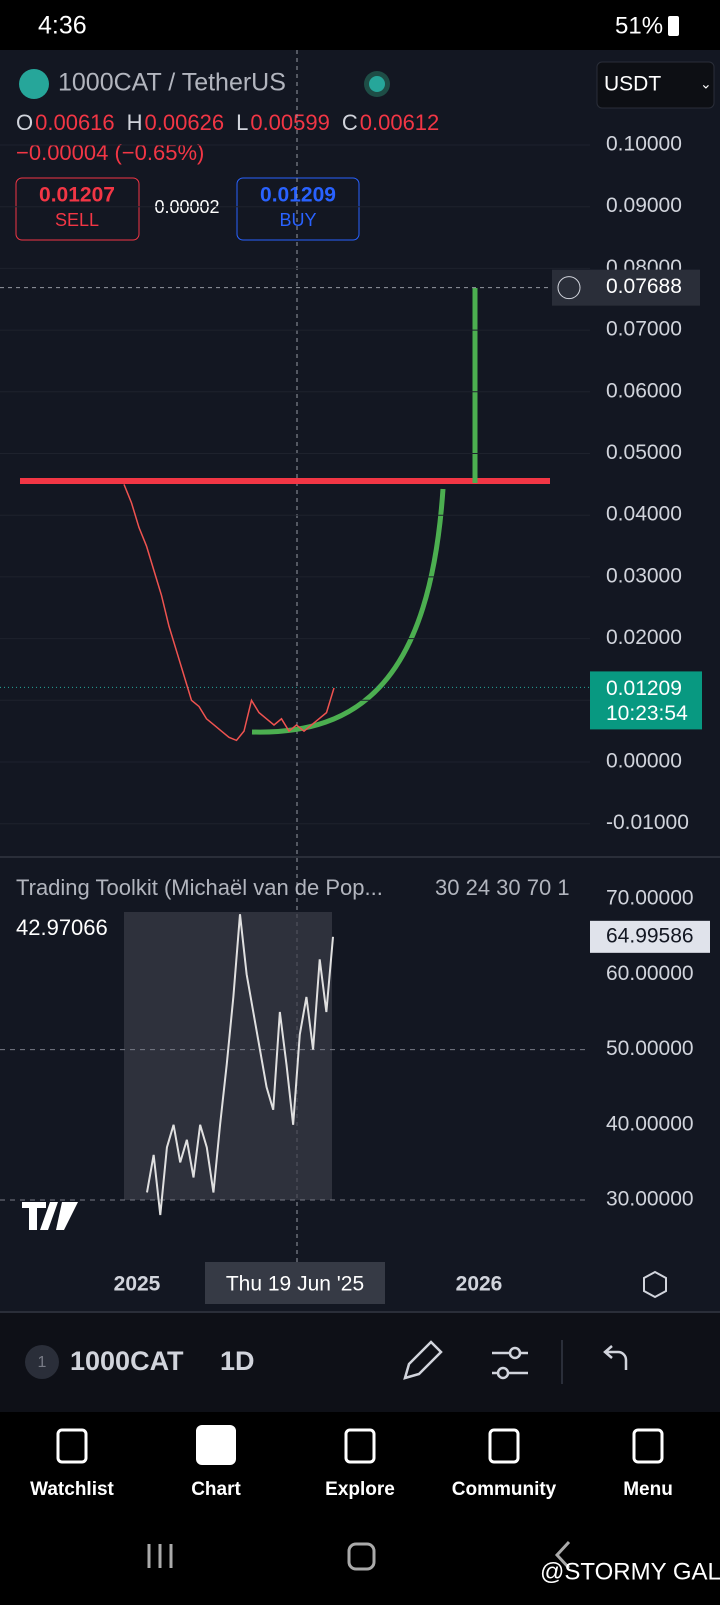 This screenshot has height=1605, width=720. I want to click on draw-icon, so click(423, 1360).